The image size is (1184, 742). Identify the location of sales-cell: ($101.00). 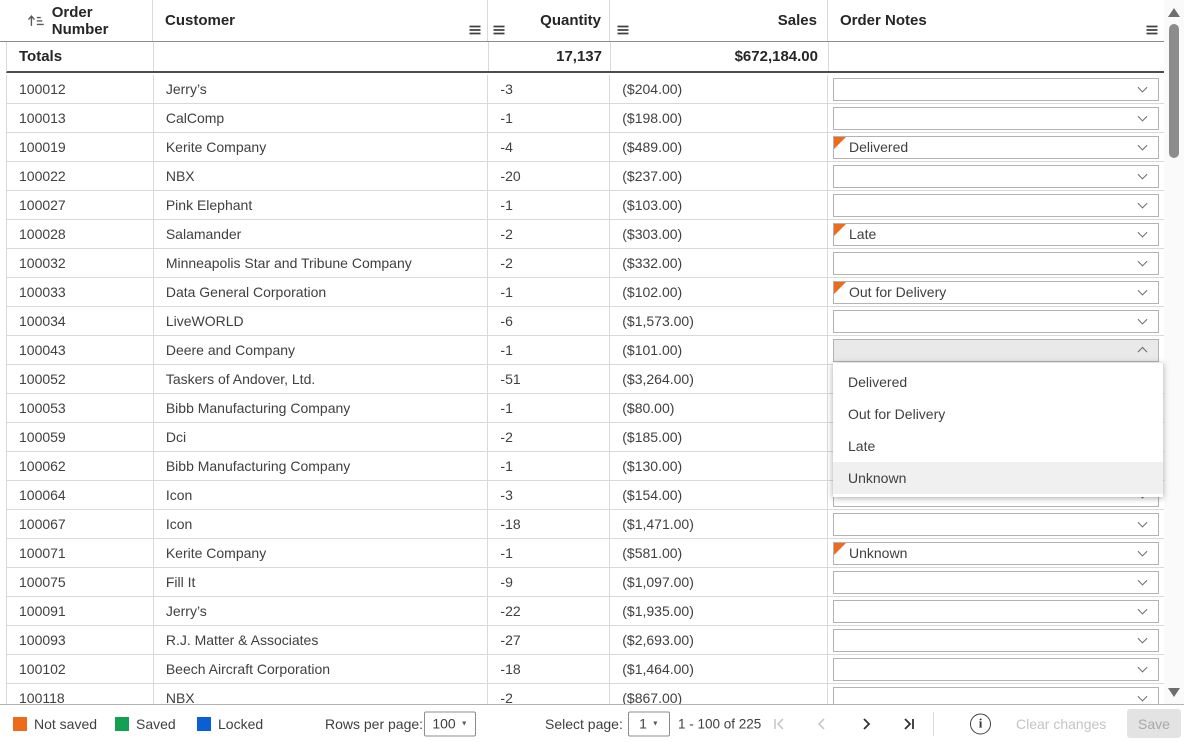
(719, 350).